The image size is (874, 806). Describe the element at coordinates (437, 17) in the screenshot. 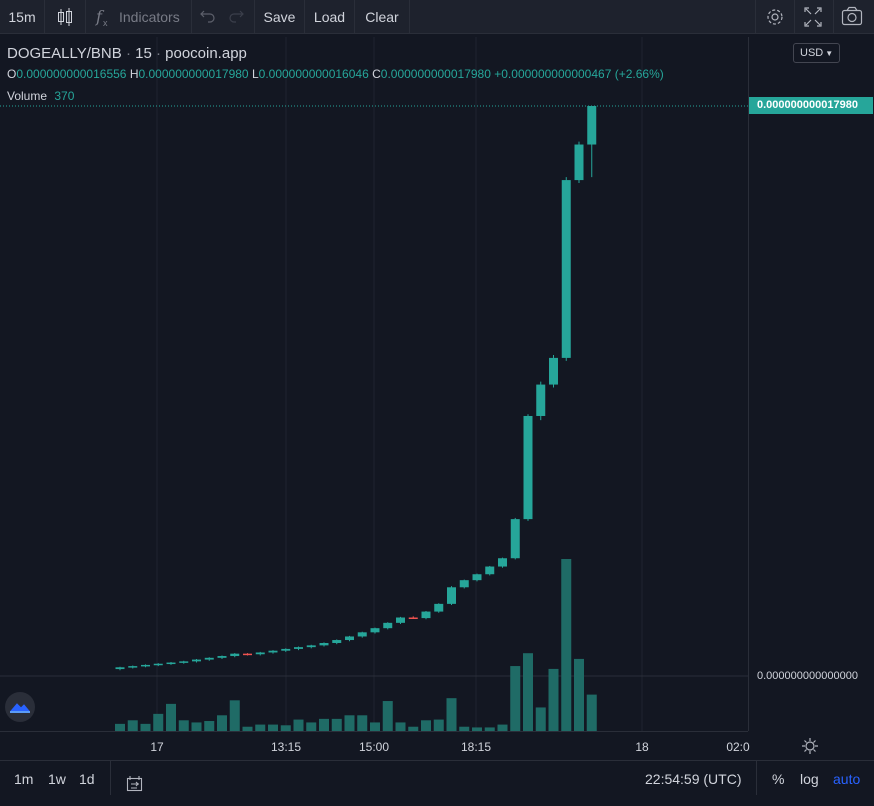

I see `top-toolbar: 15m f x Indicators Save Load Clear` at that location.